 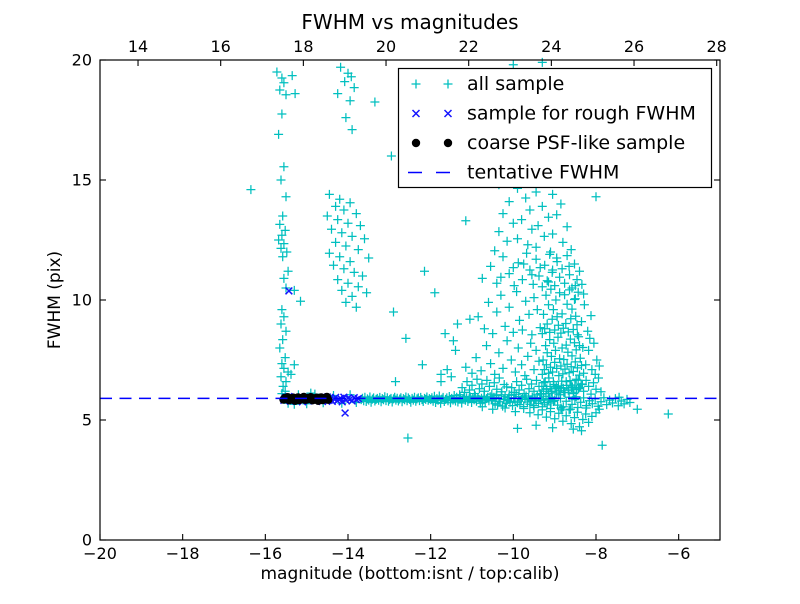 What do you see at coordinates (265, 553) in the screenshot?
I see `x-bottom-tick-label: −16` at bounding box center [265, 553].